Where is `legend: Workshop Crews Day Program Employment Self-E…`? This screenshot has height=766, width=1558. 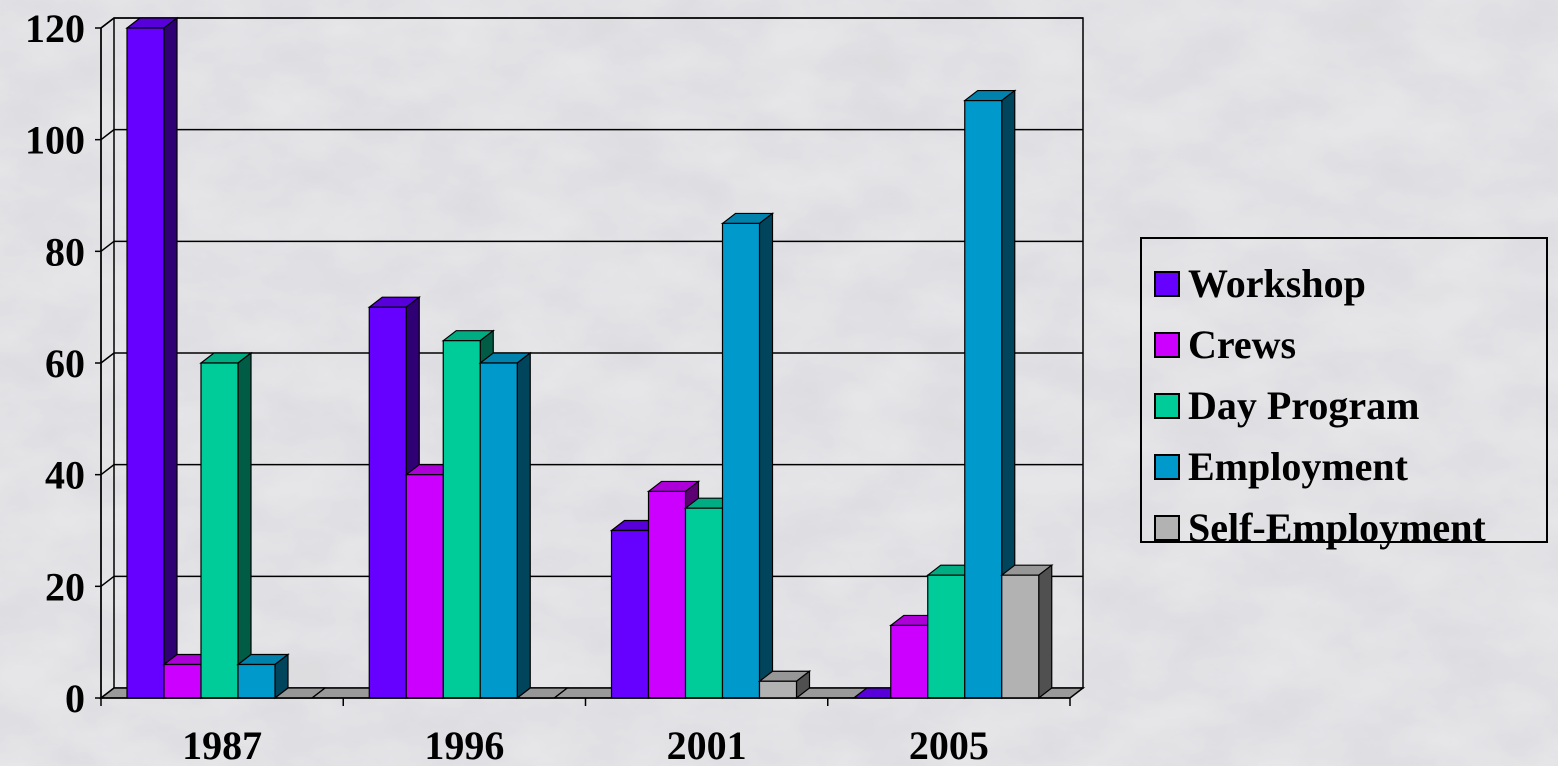 legend: Workshop Crews Day Program Employment Self-E… is located at coordinates (1344, 392).